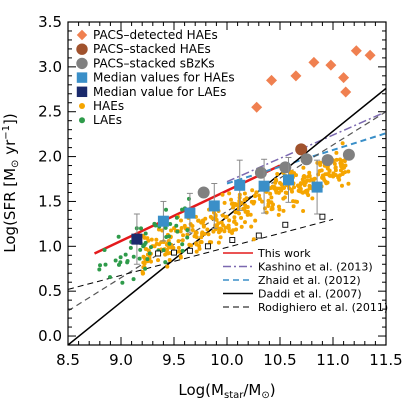  Describe the element at coordinates (121, 360) in the screenshot. I see `x-tick-label: 9.0` at that location.